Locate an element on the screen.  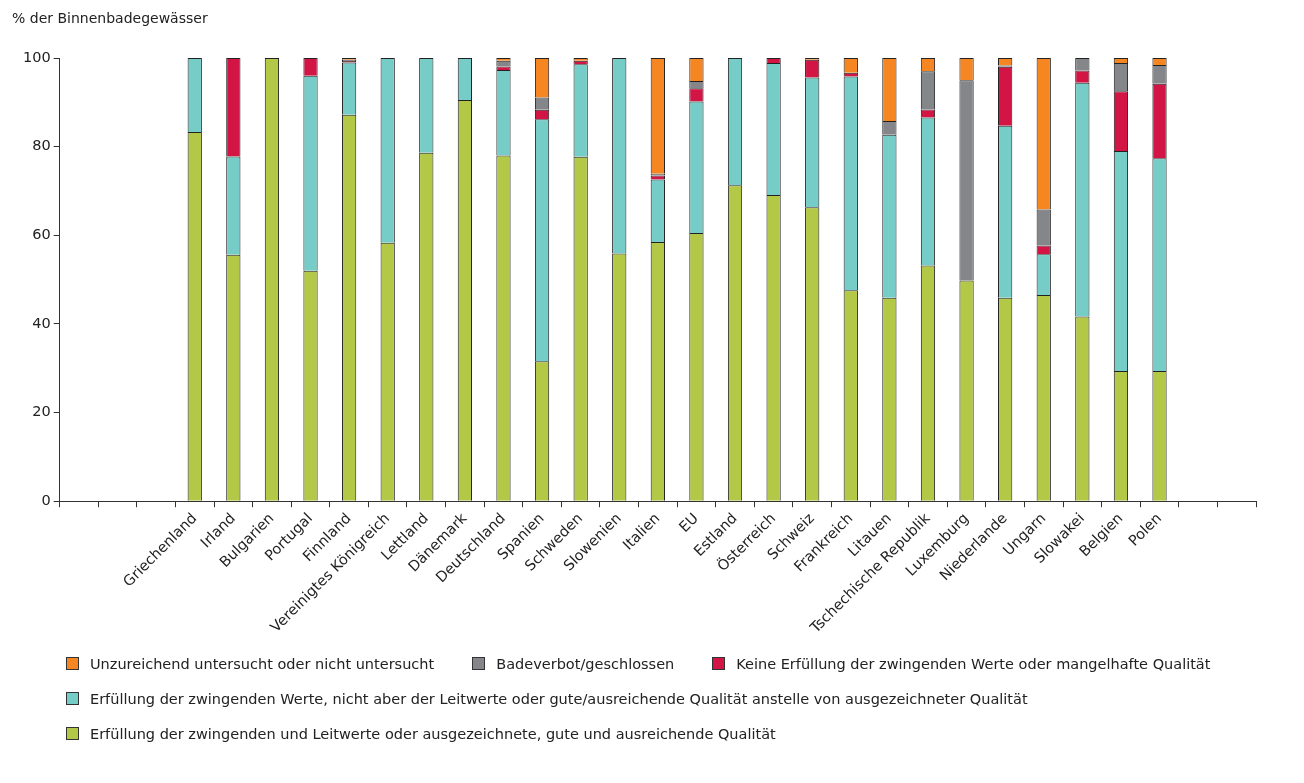
legend-label: Erfüllung der zwingenden Werte, nicht aber der Leitwerte oder gute/ausreichende Qualität anstelle von ausgezeichneter Qualität is located at coordinates (559, 698).